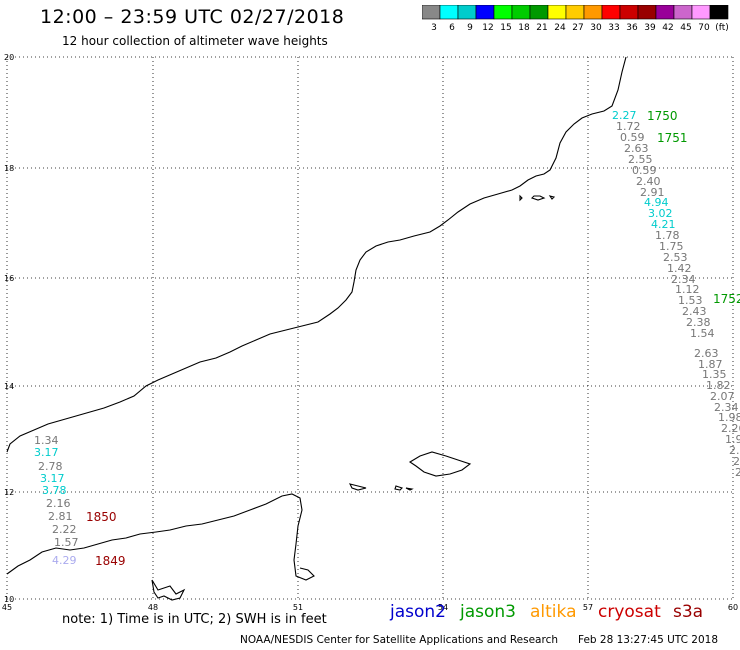 Image resolution: width=740 pixels, height=650 pixels. What do you see at coordinates (648, 640) in the screenshot?
I see `generated-timestamp: Feb 28 13:27:45 UTC 2018` at bounding box center [648, 640].